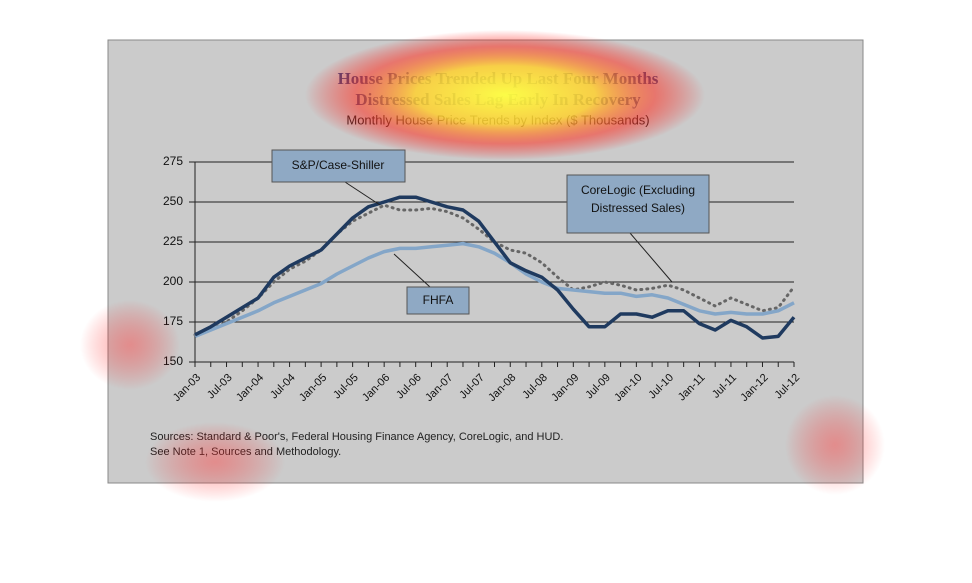 This screenshot has height=583, width=972. Describe the element at coordinates (245, 452) in the screenshot. I see `source-note: See Note 1, Sources and Methodology.` at that location.